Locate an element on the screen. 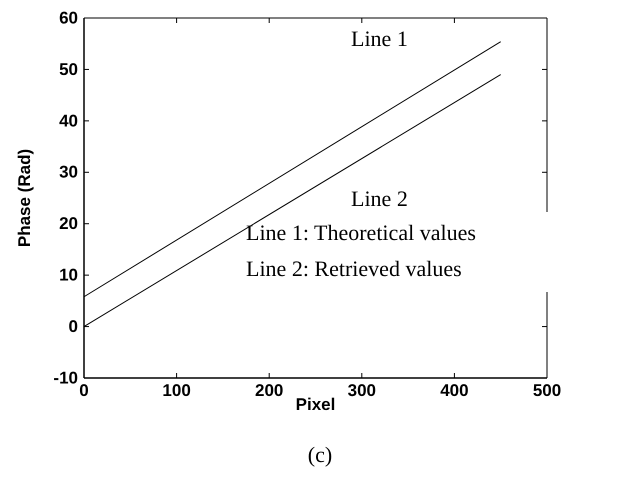 The height and width of the screenshot is (482, 641). x-tick-label: 100 is located at coordinates (176, 390).